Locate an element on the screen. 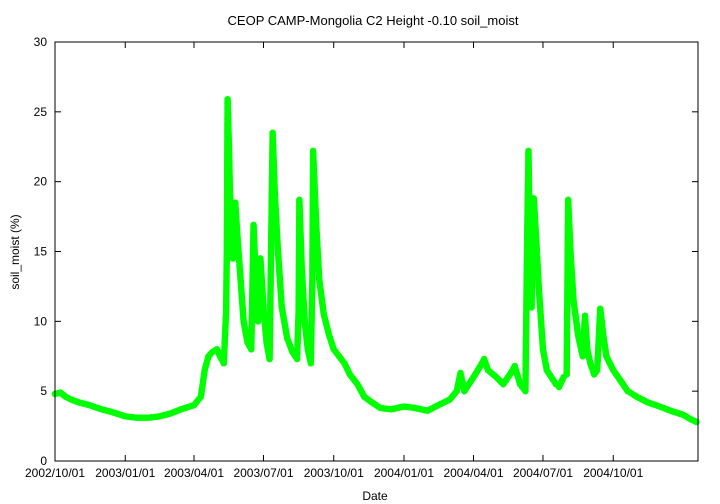 Image resolution: width=720 pixels, height=504 pixels. y-tick-label: 10 is located at coordinates (41, 321).